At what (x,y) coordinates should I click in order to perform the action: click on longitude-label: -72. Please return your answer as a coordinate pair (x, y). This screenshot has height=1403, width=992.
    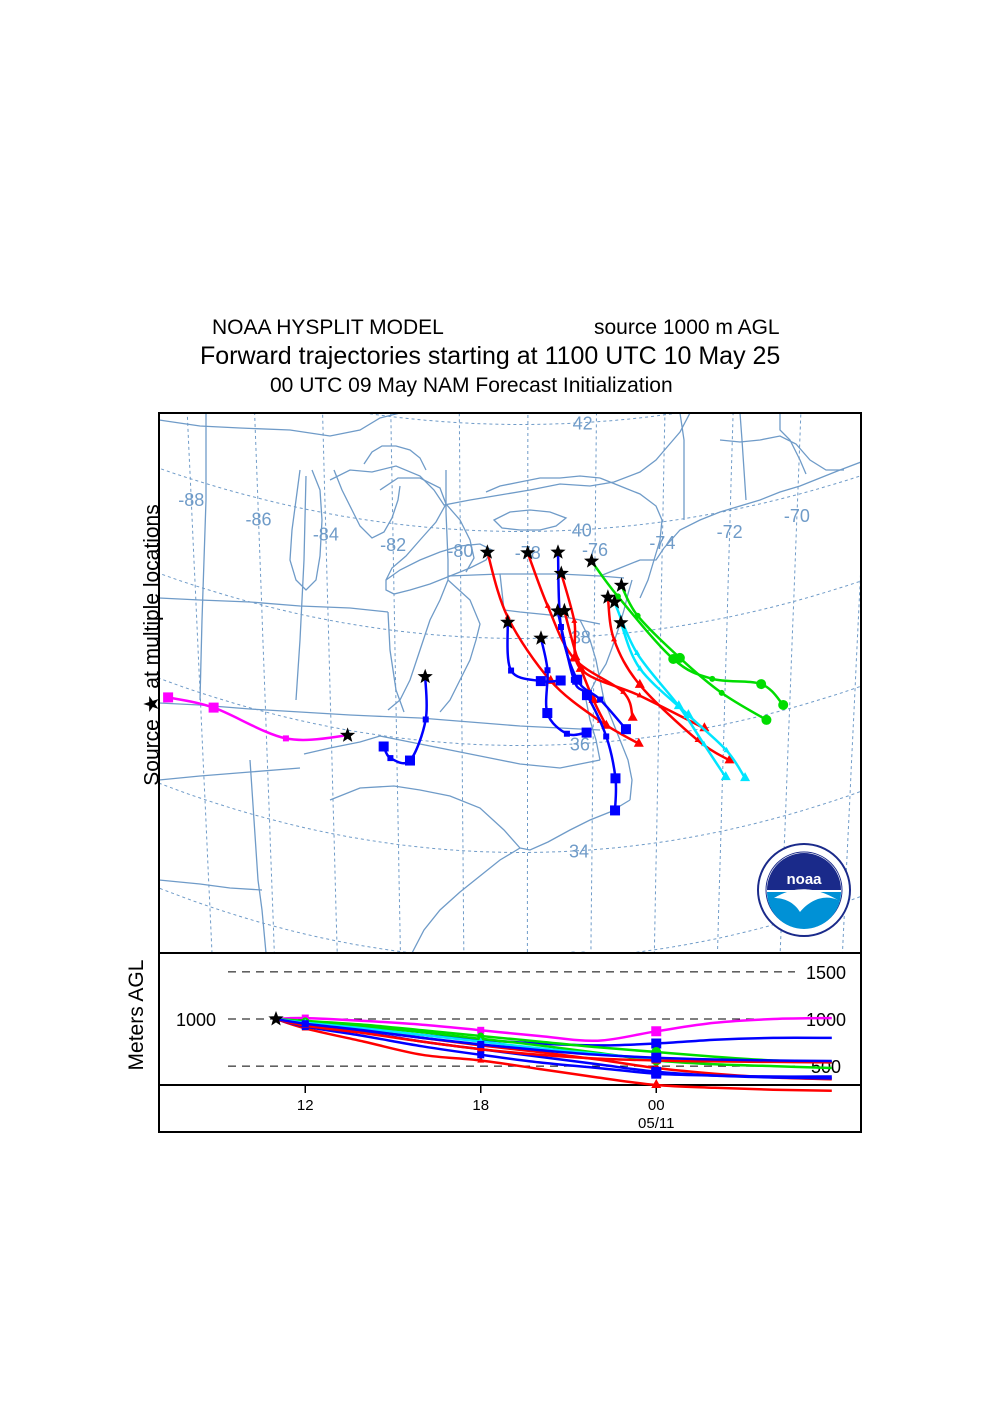
    Looking at the image, I should click on (730, 532).